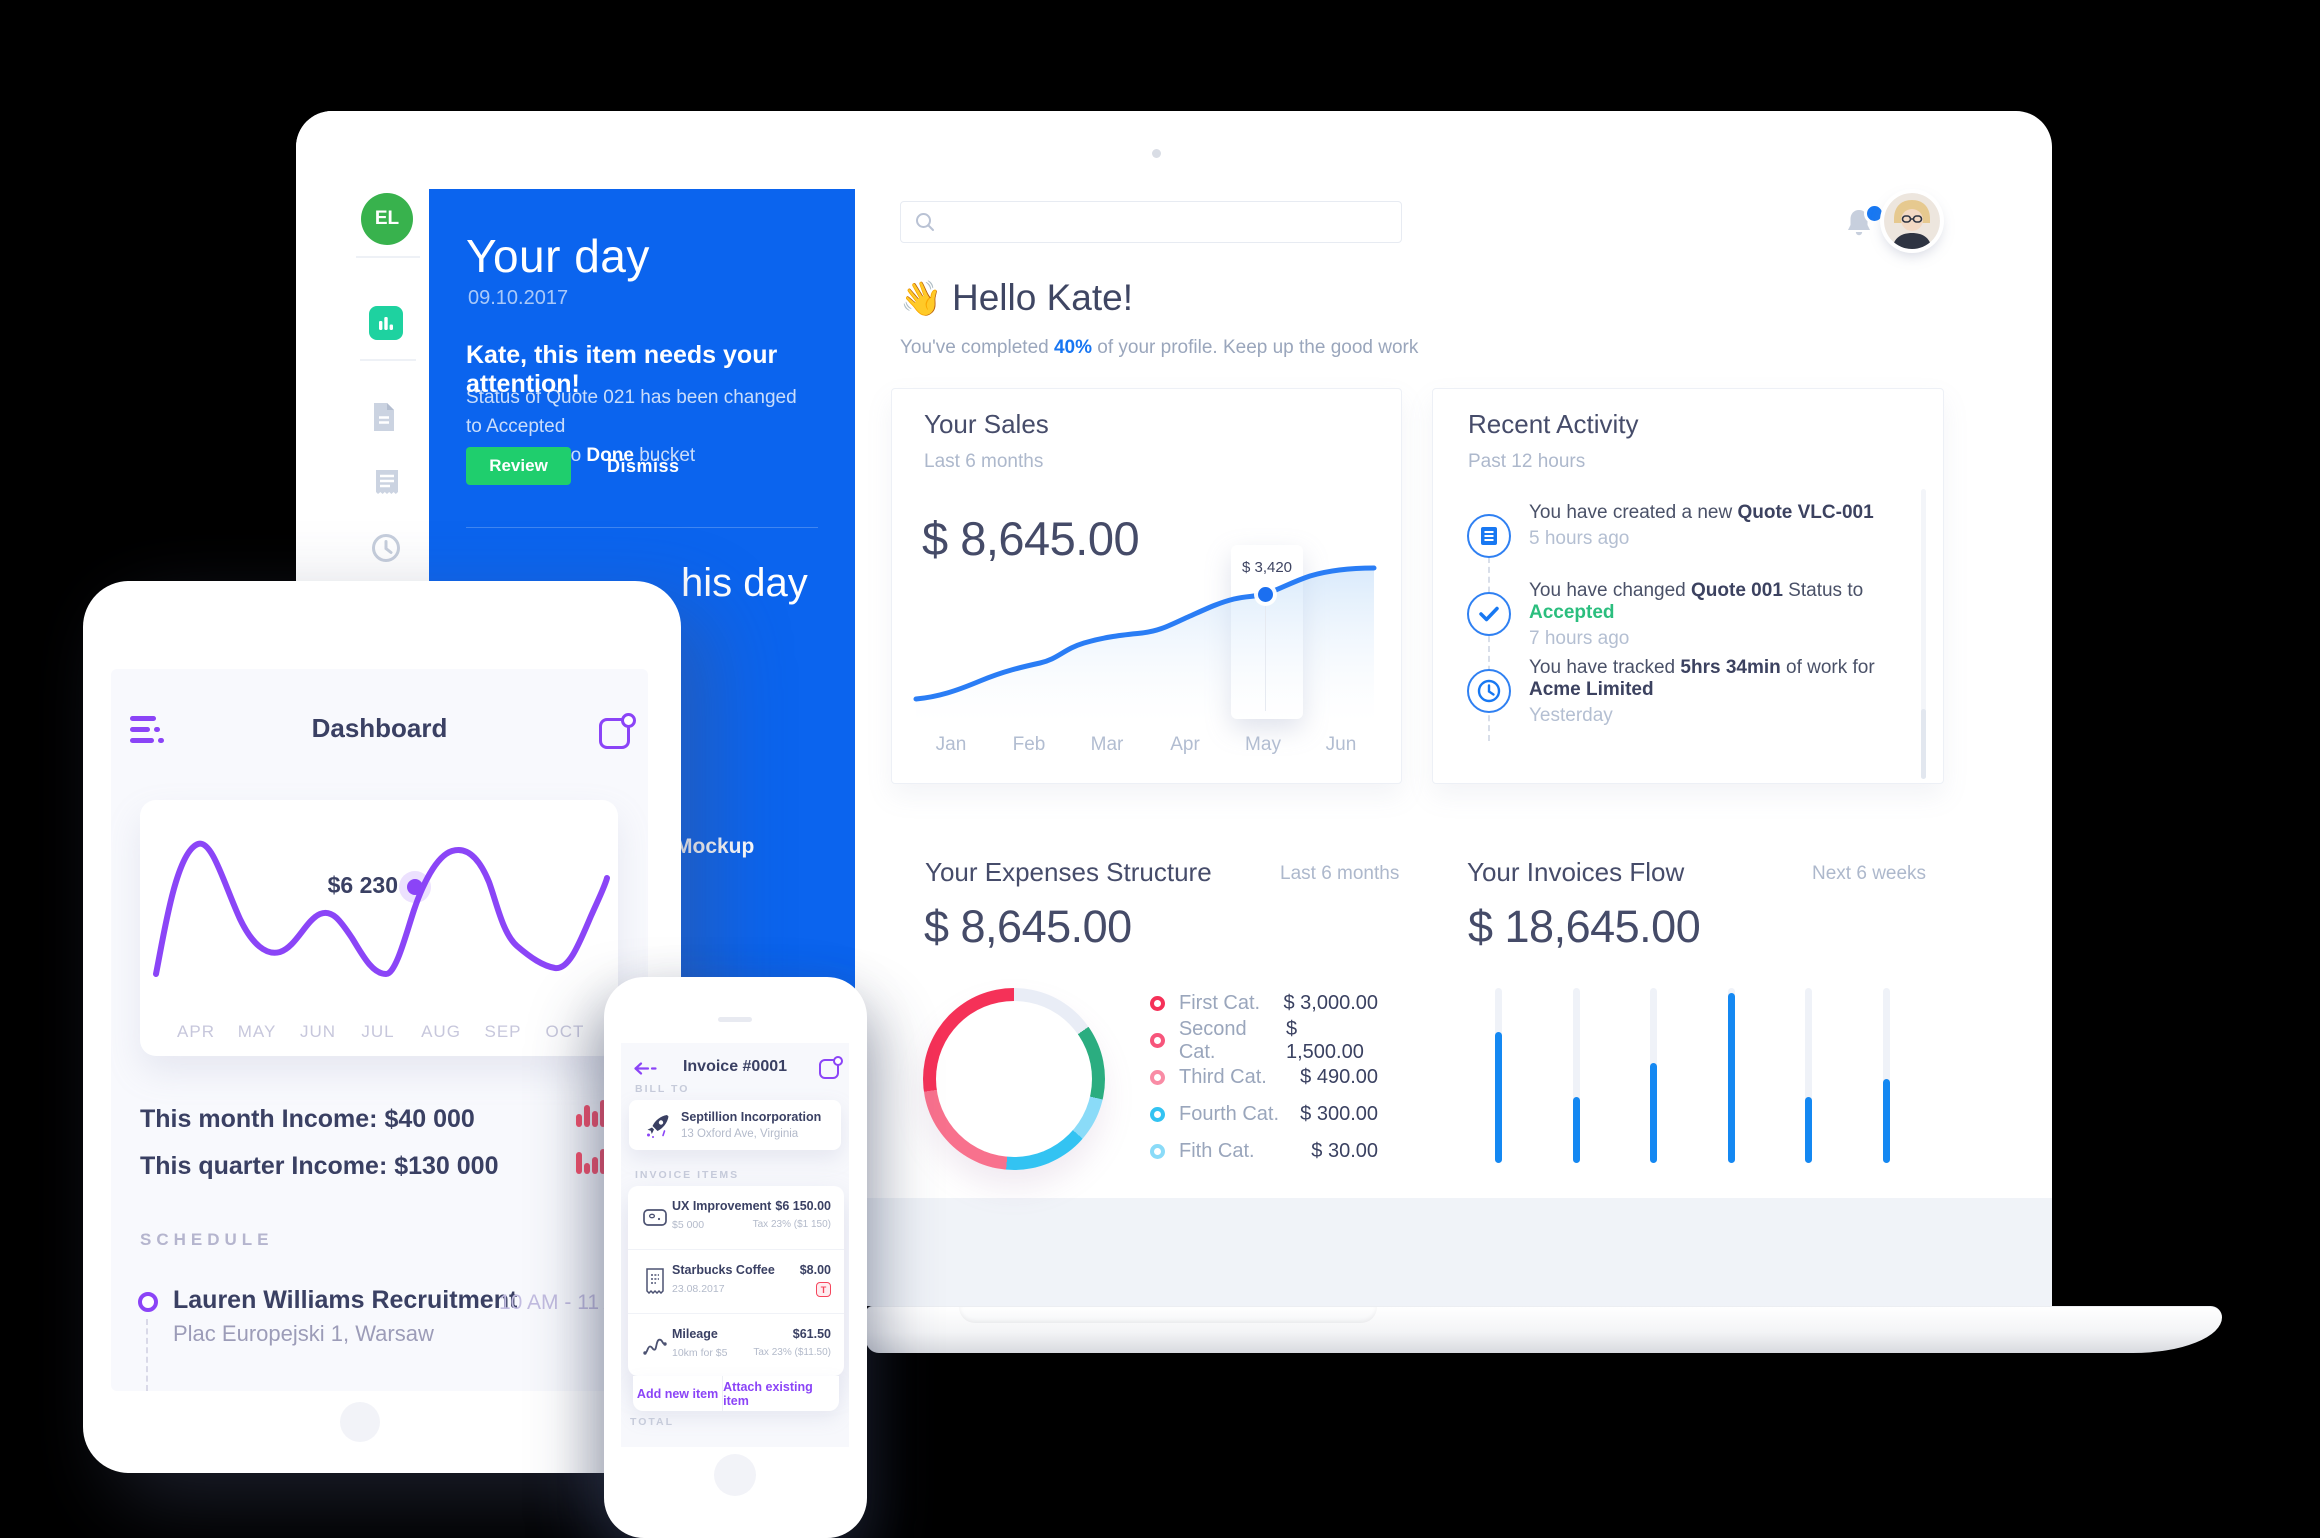  What do you see at coordinates (1571, 715) in the screenshot?
I see `activity-time: Yesterday` at bounding box center [1571, 715].